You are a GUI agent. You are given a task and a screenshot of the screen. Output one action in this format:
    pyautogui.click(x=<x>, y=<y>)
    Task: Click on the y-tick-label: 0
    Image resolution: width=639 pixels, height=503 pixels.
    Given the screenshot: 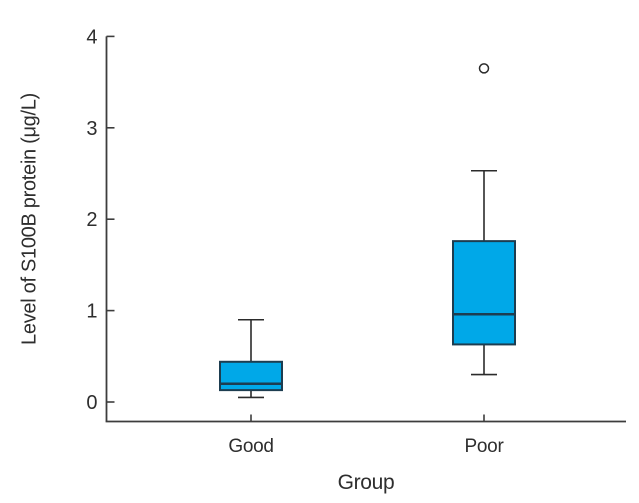 What is the action you would take?
    pyautogui.click(x=91, y=403)
    